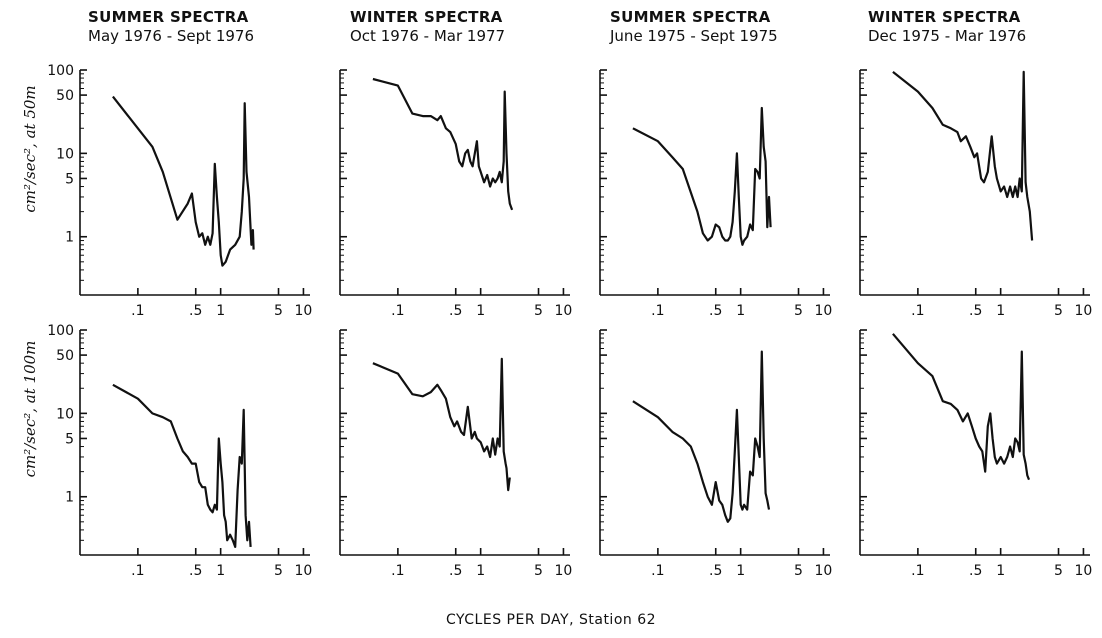  I want to click on panel-title-col-2: WINTER SPECTRA Oct 1976 - Mar 1977, so click(427, 27).